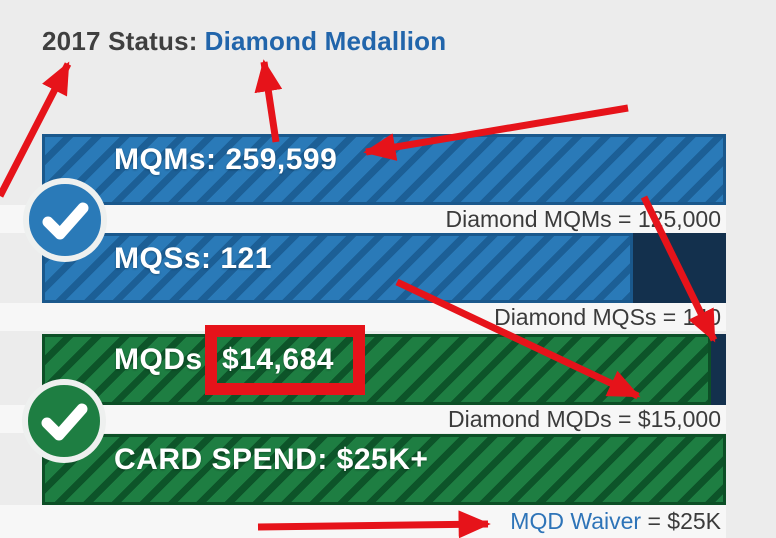 This screenshot has width=776, height=538. I want to click on progress-bar-mqm: MQMs: 259,599, so click(384, 169).